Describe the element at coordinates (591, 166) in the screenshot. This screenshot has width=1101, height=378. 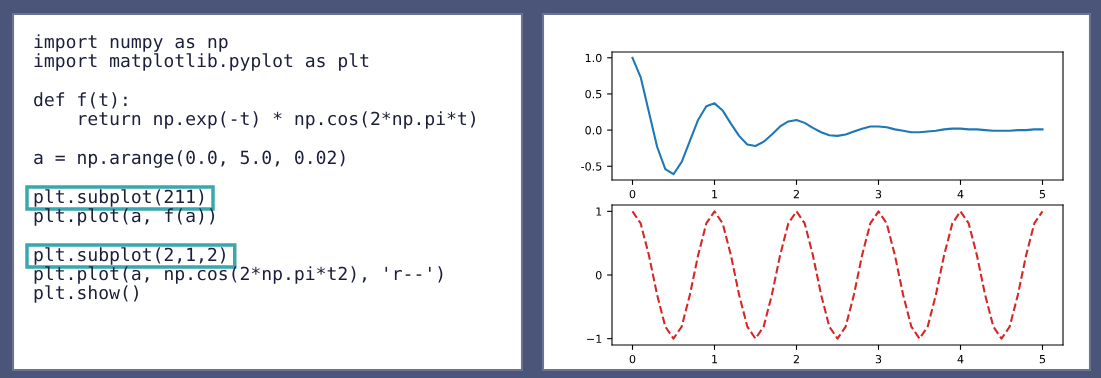
I see `y-tick-label: -0.5` at that location.